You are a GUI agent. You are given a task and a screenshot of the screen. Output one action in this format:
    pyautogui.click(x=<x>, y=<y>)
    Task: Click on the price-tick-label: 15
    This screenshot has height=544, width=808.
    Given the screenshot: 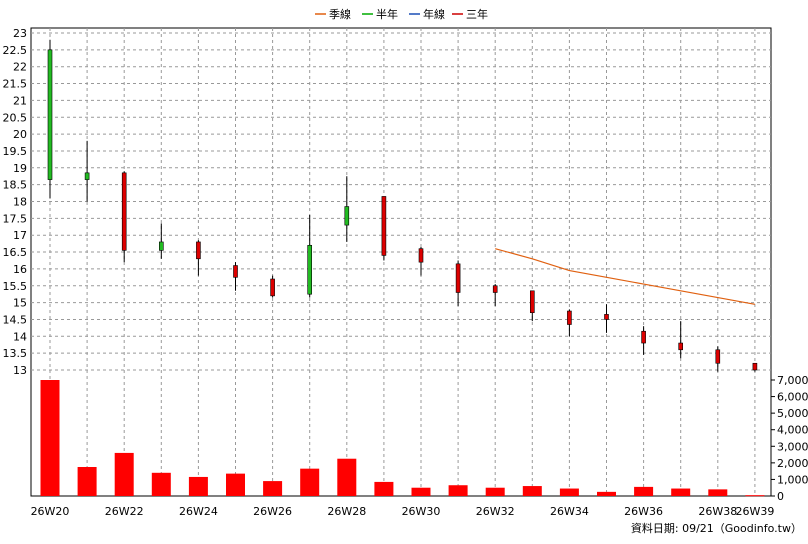 What is the action you would take?
    pyautogui.click(x=20, y=303)
    